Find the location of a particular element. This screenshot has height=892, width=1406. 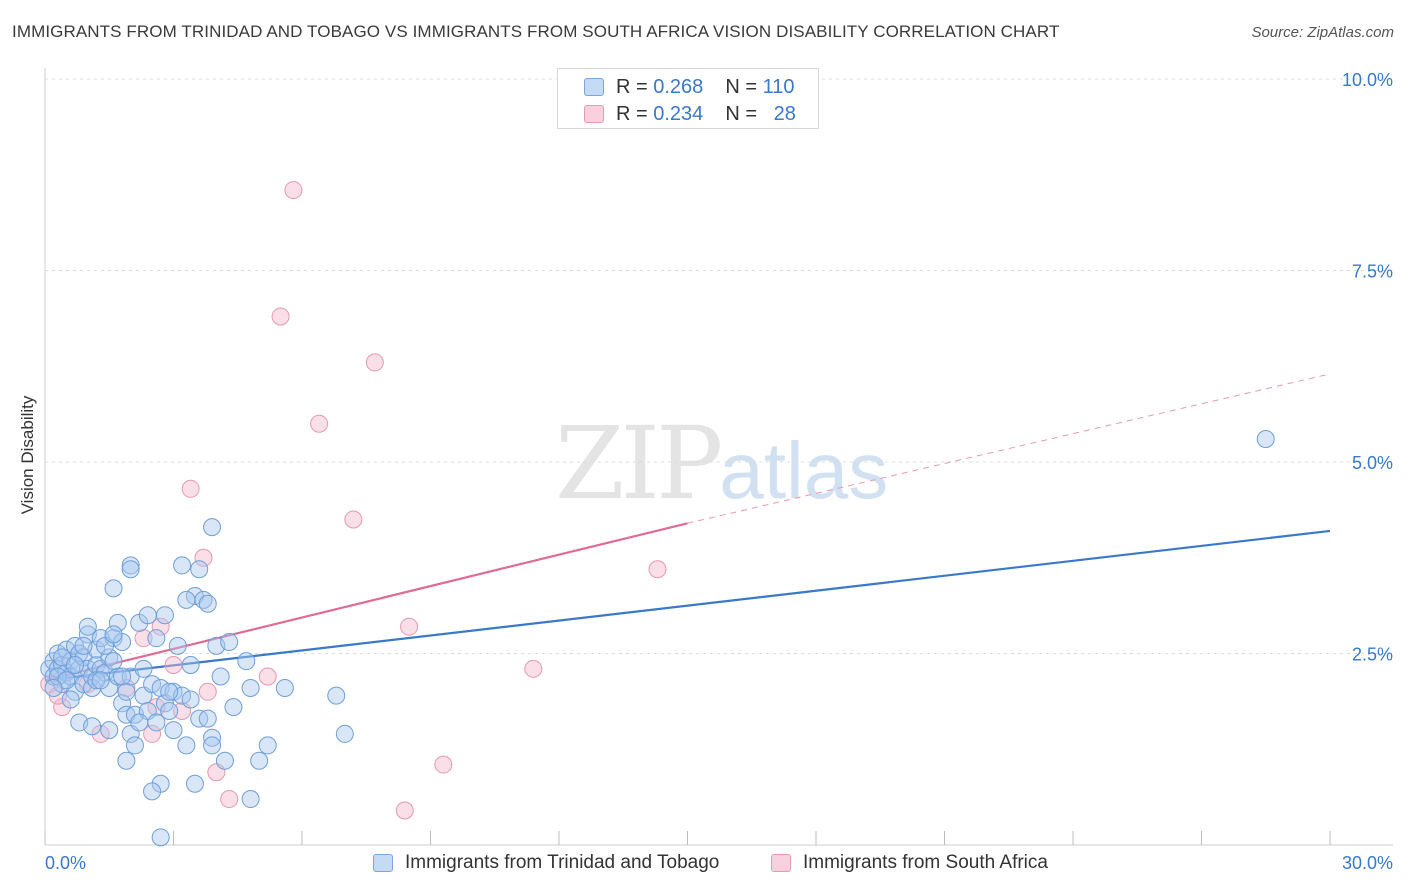

legend-swatch-blue is located at coordinates (594, 87).